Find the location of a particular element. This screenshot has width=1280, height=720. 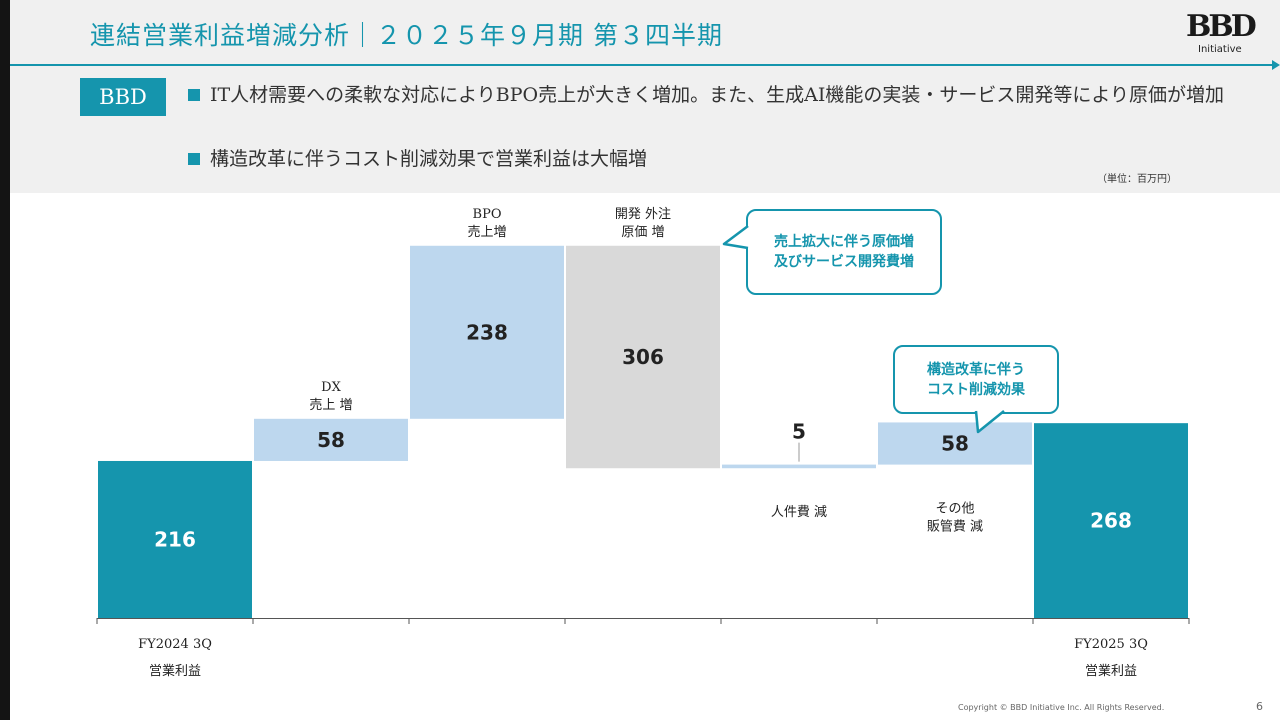

value-label-3: 306 is located at coordinates (643, 357).